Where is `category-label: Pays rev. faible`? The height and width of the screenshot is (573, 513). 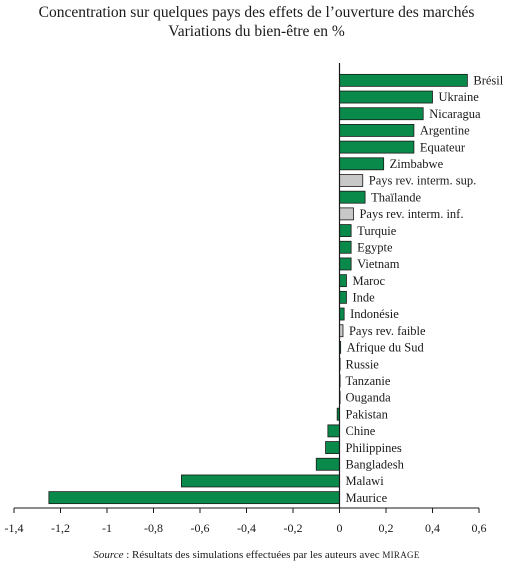 category-label: Pays rev. faible is located at coordinates (387, 331).